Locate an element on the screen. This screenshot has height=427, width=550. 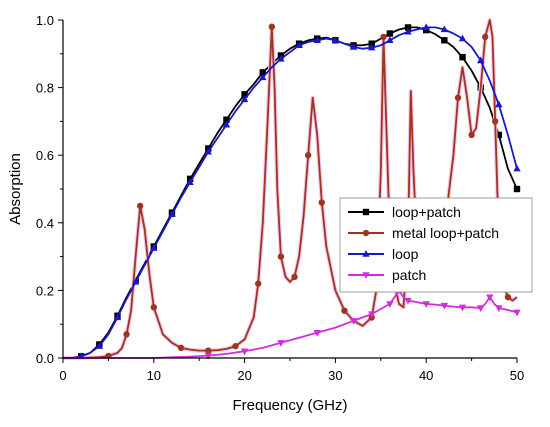
x-tick-label: 30 is located at coordinates (335, 375).